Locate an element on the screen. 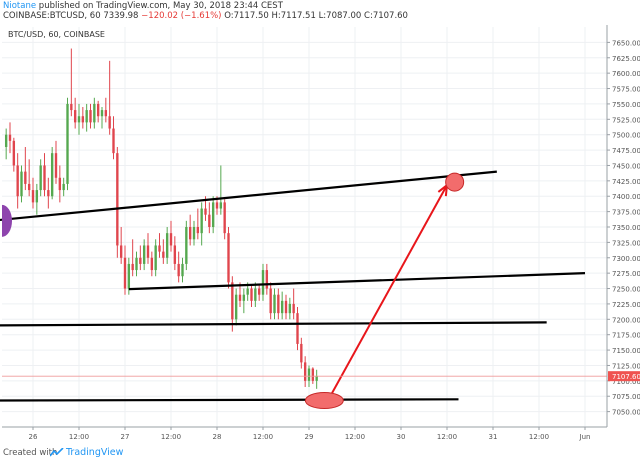 The width and height of the screenshot is (640, 461). price-tick-label: 7650.00 is located at coordinates (626, 43).